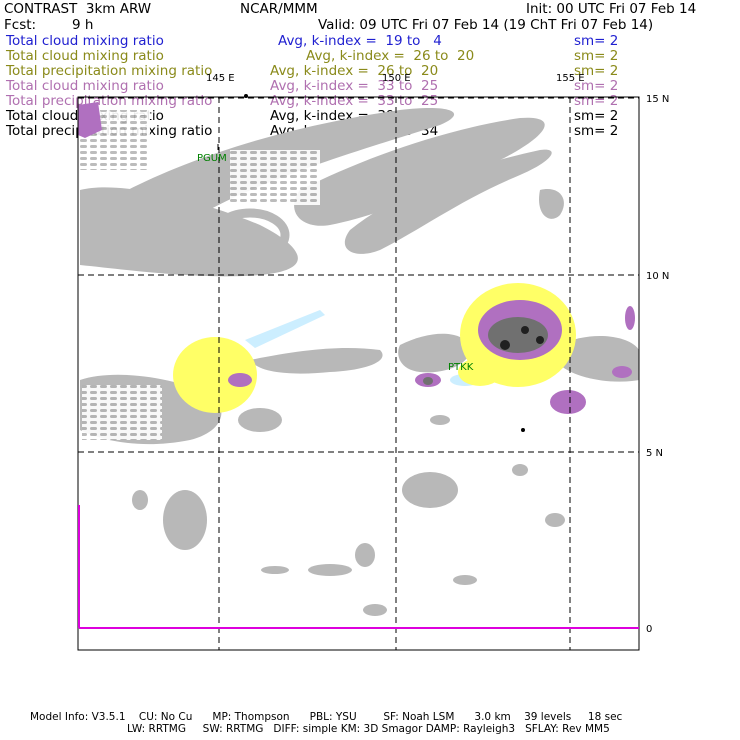  Describe the element at coordinates (596, 41) in the screenshot. I see `legend-sm-0: sm= 2` at that location.